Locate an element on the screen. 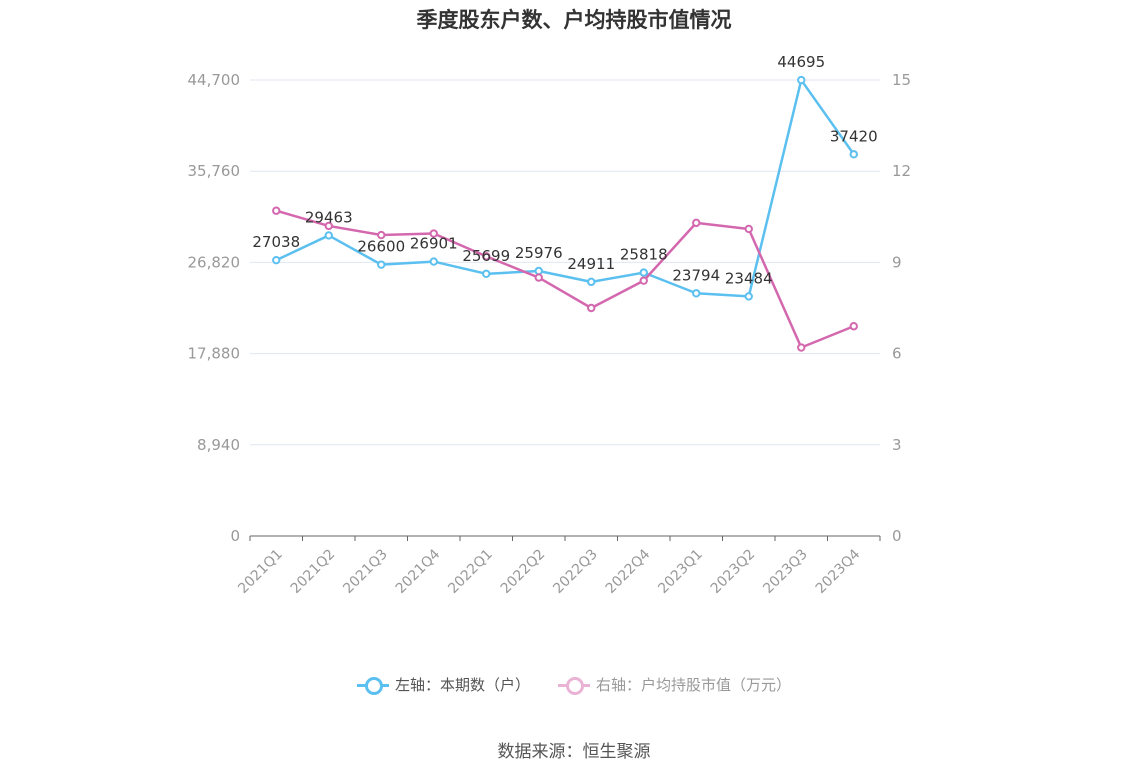 The height and width of the screenshot is (776, 1148). chart-title: 季度股东户数、户均持股市值情况 is located at coordinates (574, 20).